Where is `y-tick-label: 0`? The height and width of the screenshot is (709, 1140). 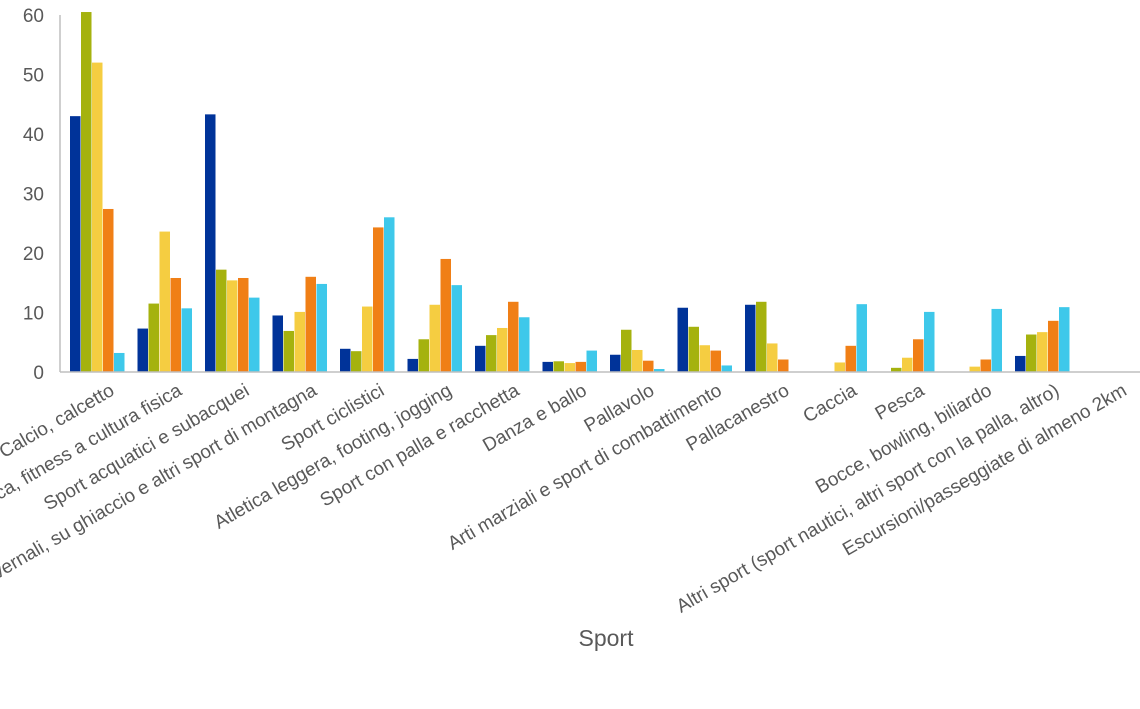
y-tick-label: 0 is located at coordinates (38, 373).